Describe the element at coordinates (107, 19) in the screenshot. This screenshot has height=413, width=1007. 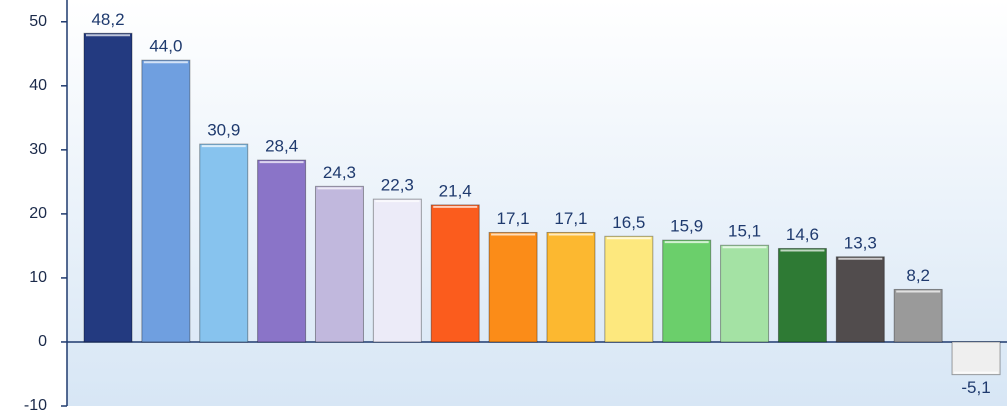
I see `data-label: 48,2` at that location.